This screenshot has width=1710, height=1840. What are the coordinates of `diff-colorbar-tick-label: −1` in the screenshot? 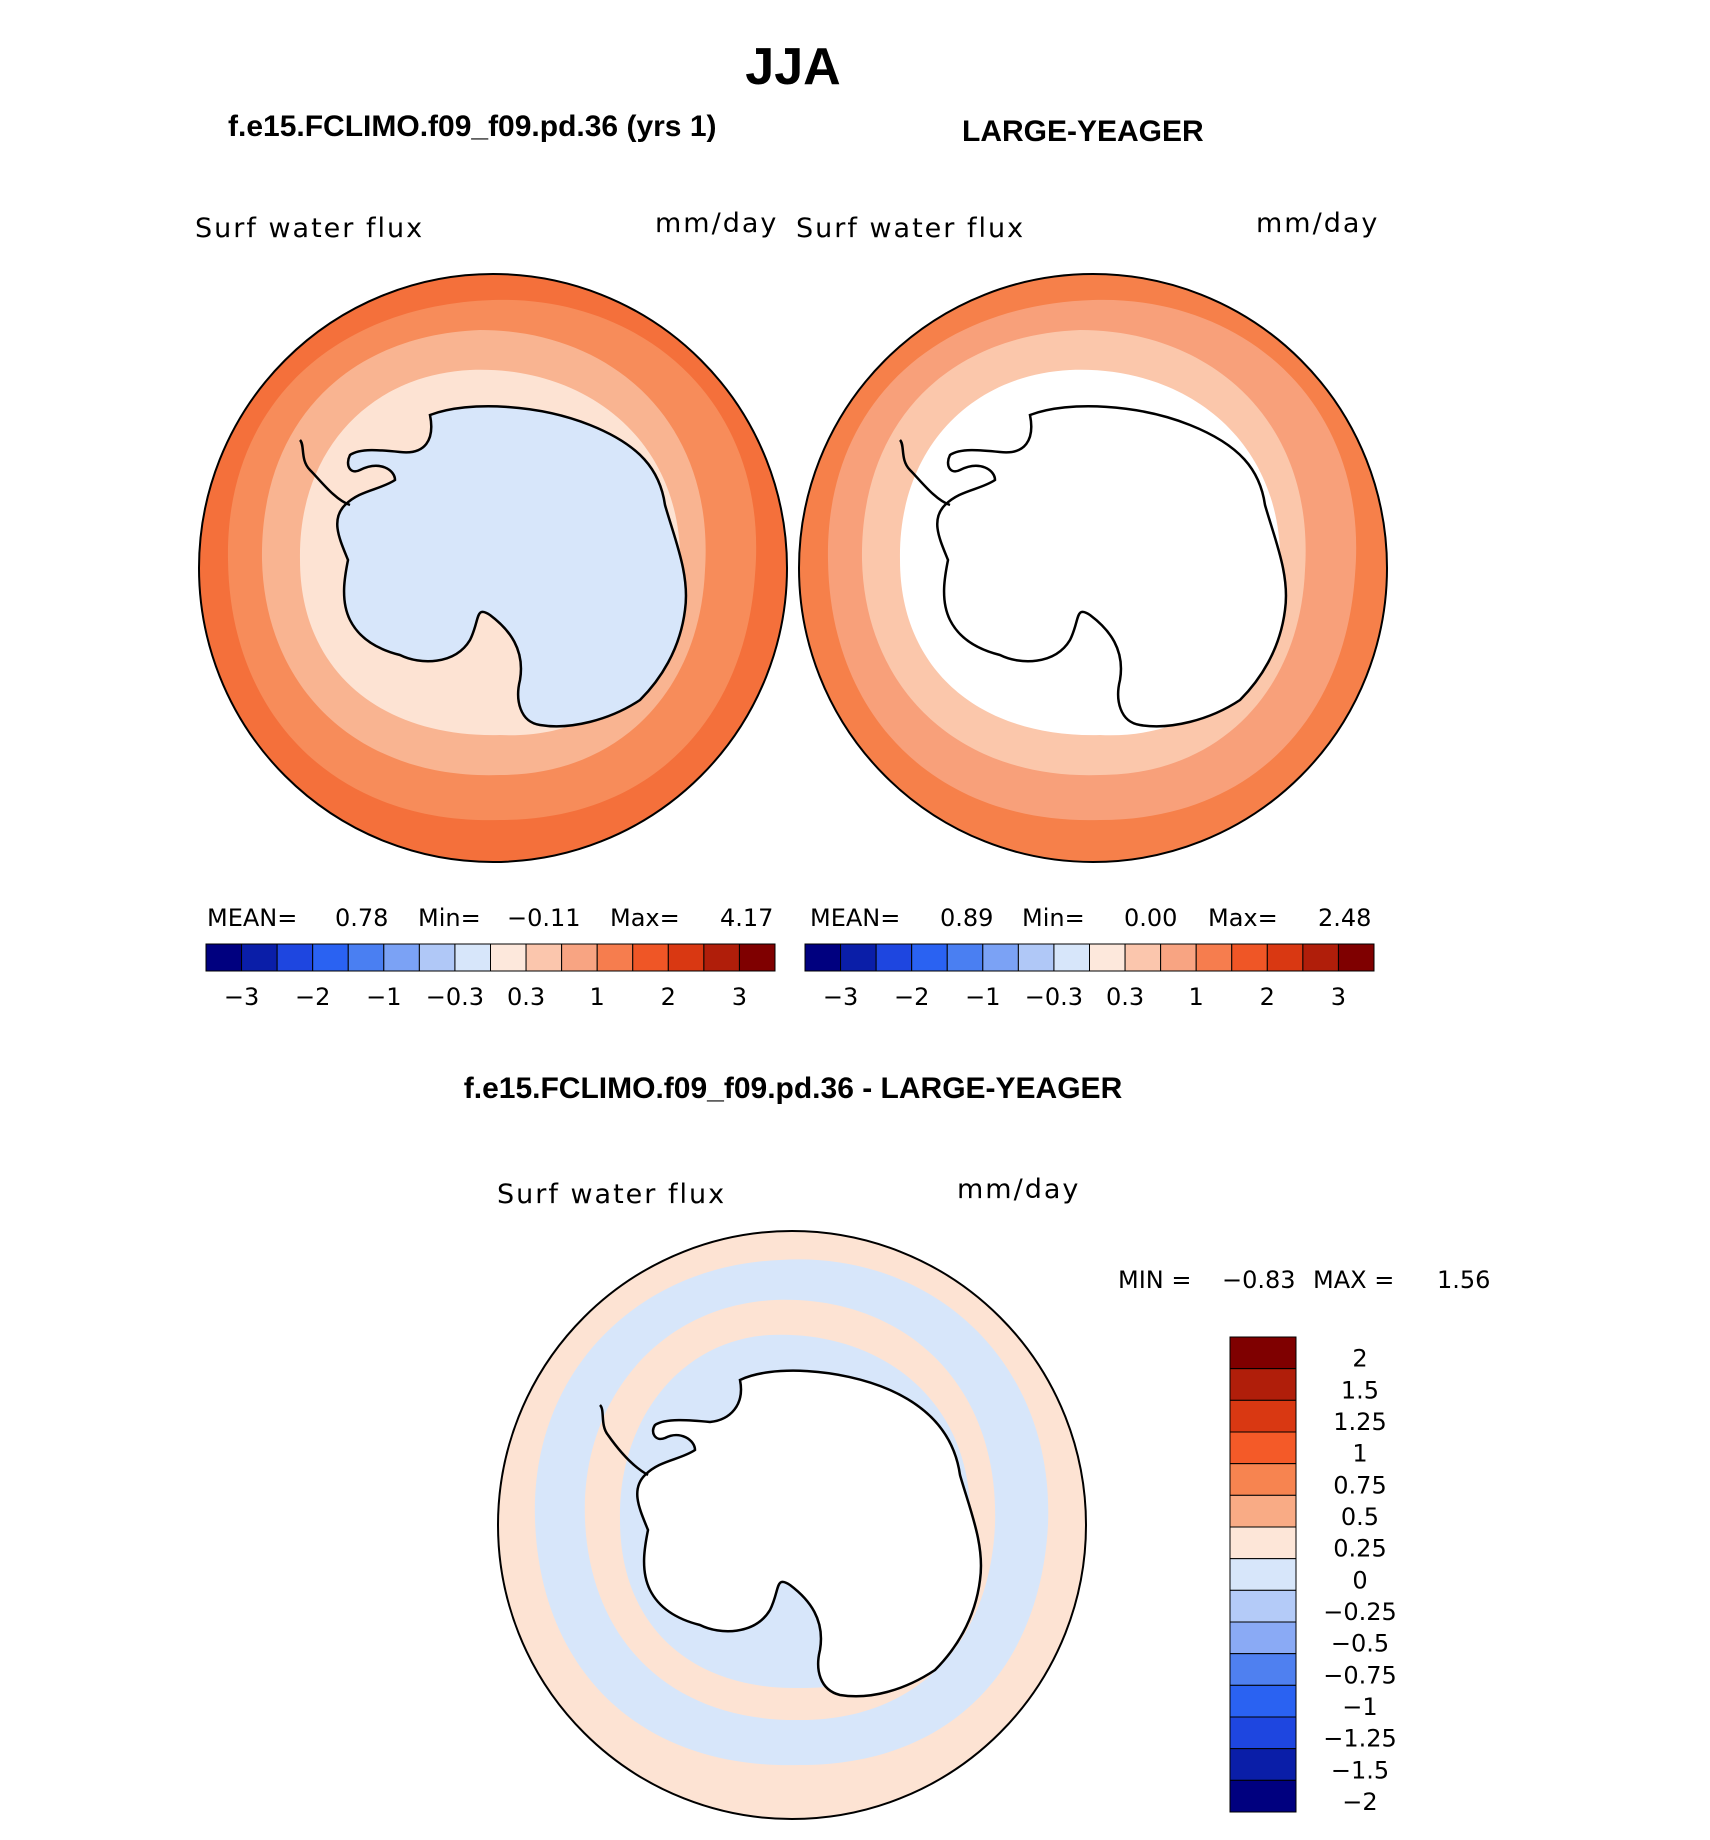 It's located at (1359, 1707).